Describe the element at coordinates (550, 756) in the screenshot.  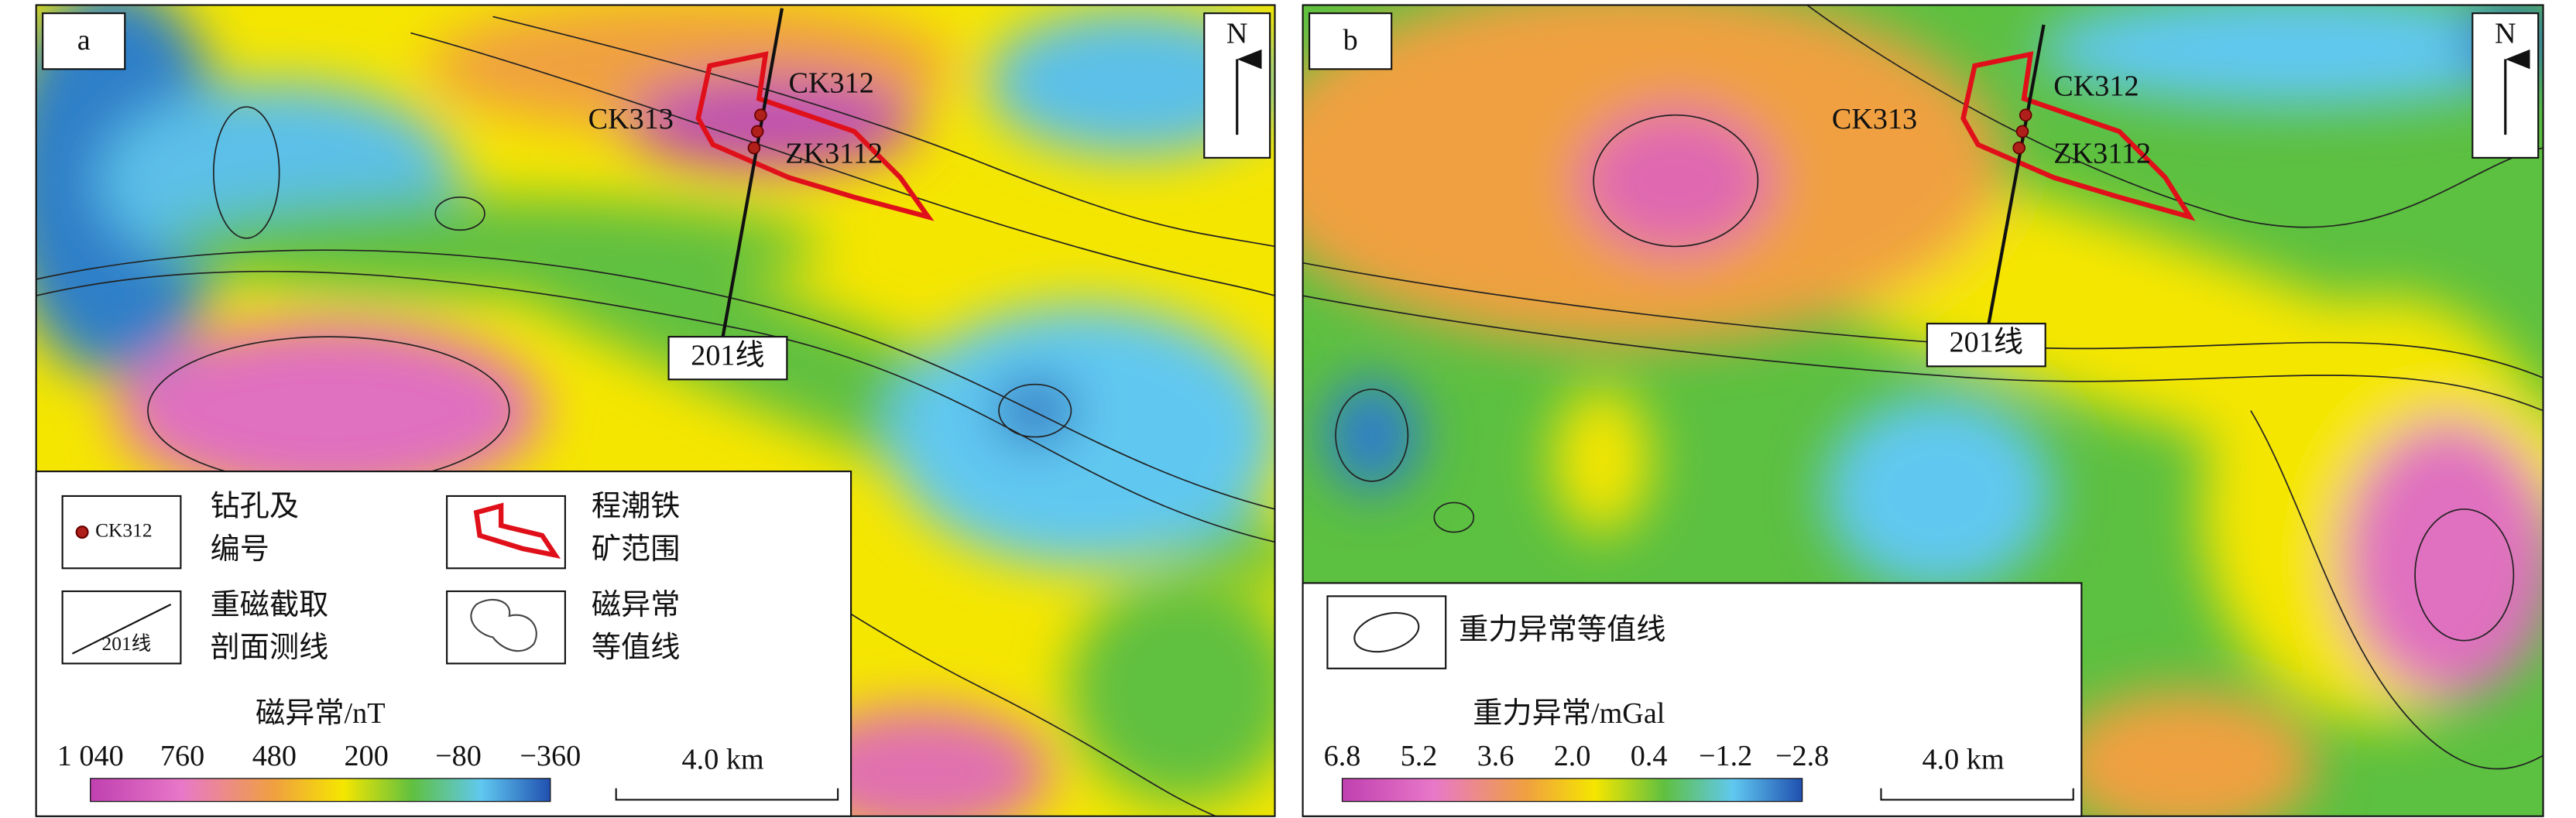
I see `colorbar-label: −360` at that location.